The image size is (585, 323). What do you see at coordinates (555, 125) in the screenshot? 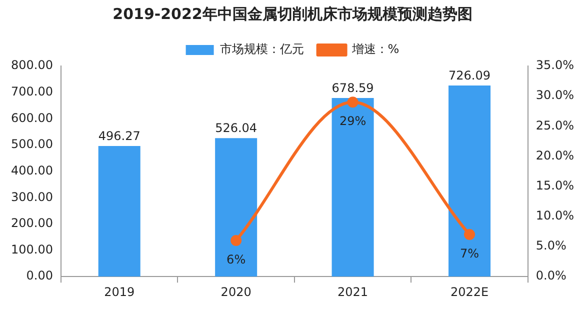
I see `y2-tick-label: 25.0%` at bounding box center [555, 125].